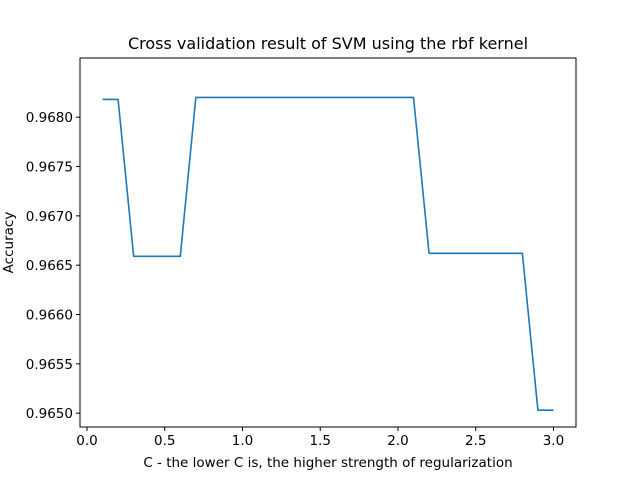  What do you see at coordinates (49, 217) in the screenshot?
I see `y-tick-label: 0.9670` at bounding box center [49, 217].